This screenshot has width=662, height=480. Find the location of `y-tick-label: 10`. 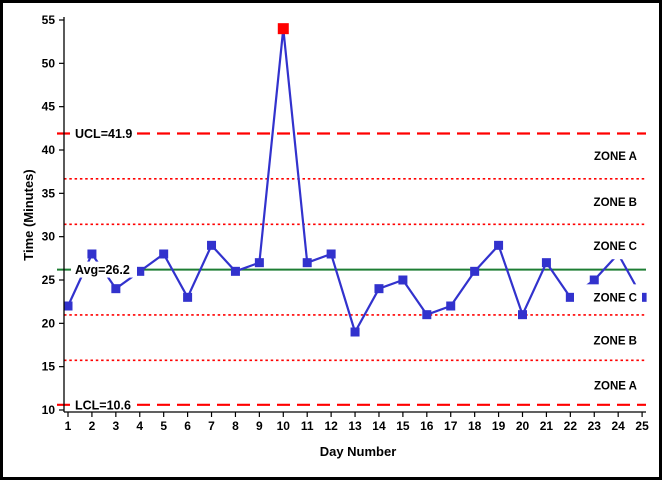

y-tick-label: 10 is located at coordinates (49, 410).